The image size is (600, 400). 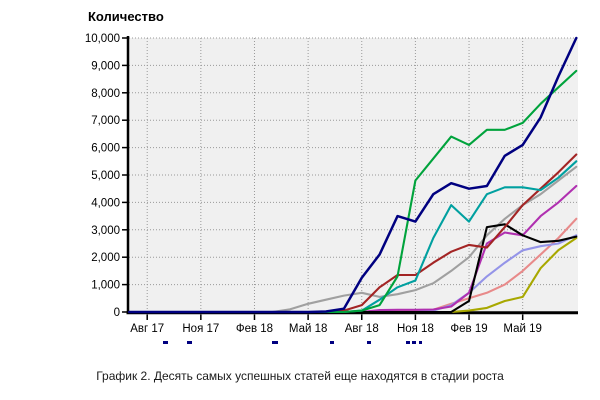 What do you see at coordinates (105, 203) in the screenshot?
I see `y-tick-label: 4,000` at bounding box center [105, 203].